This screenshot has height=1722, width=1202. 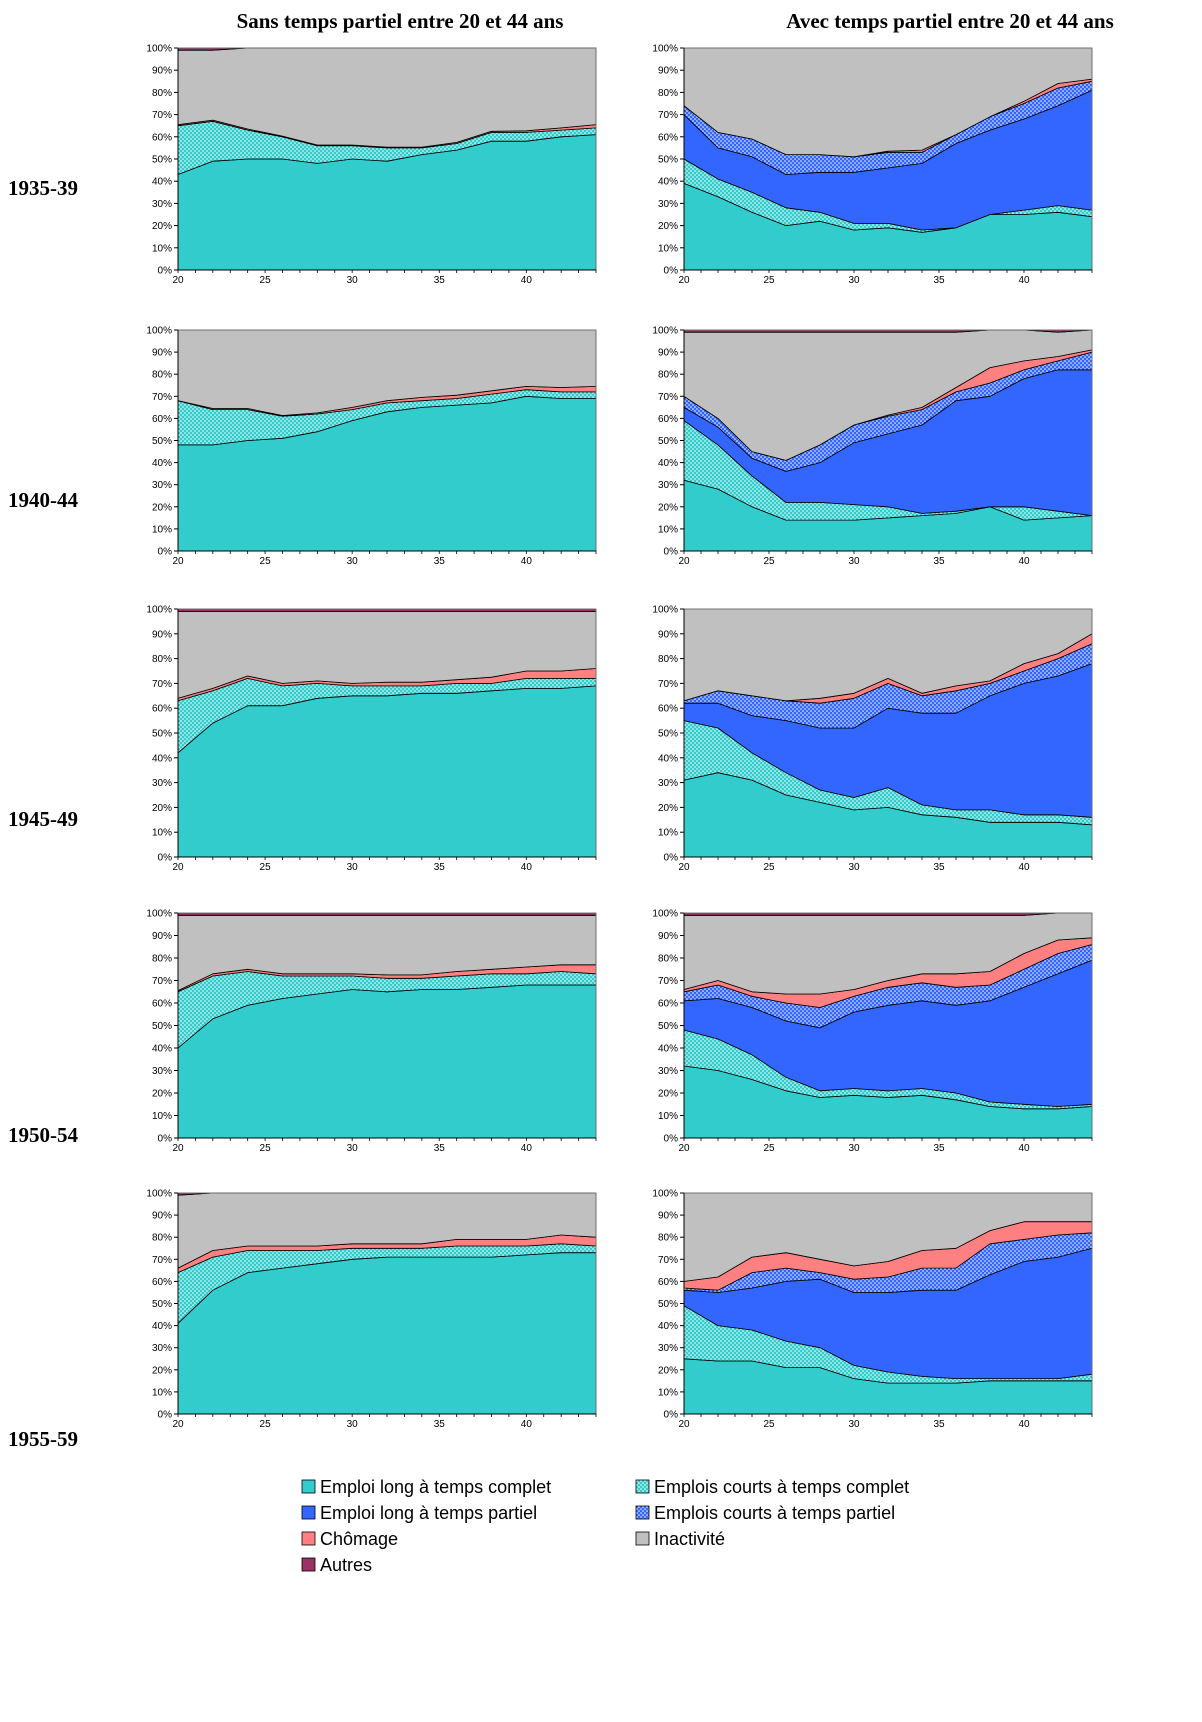 I want to click on legend-label: Emplois courts à temps complet, so click(x=781, y=1487).